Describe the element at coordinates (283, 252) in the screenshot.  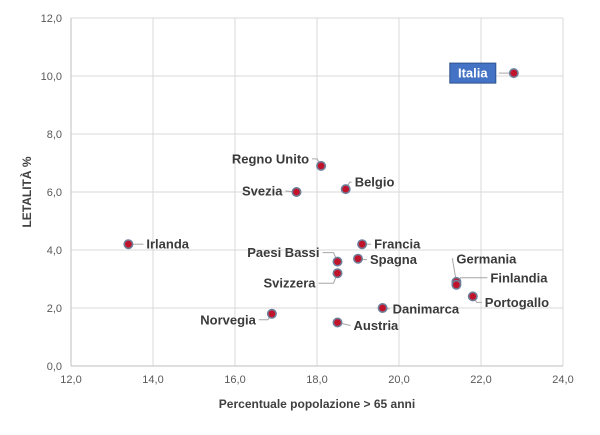
I see `data-label-paesi-bassi: Paesi Bassi` at that location.